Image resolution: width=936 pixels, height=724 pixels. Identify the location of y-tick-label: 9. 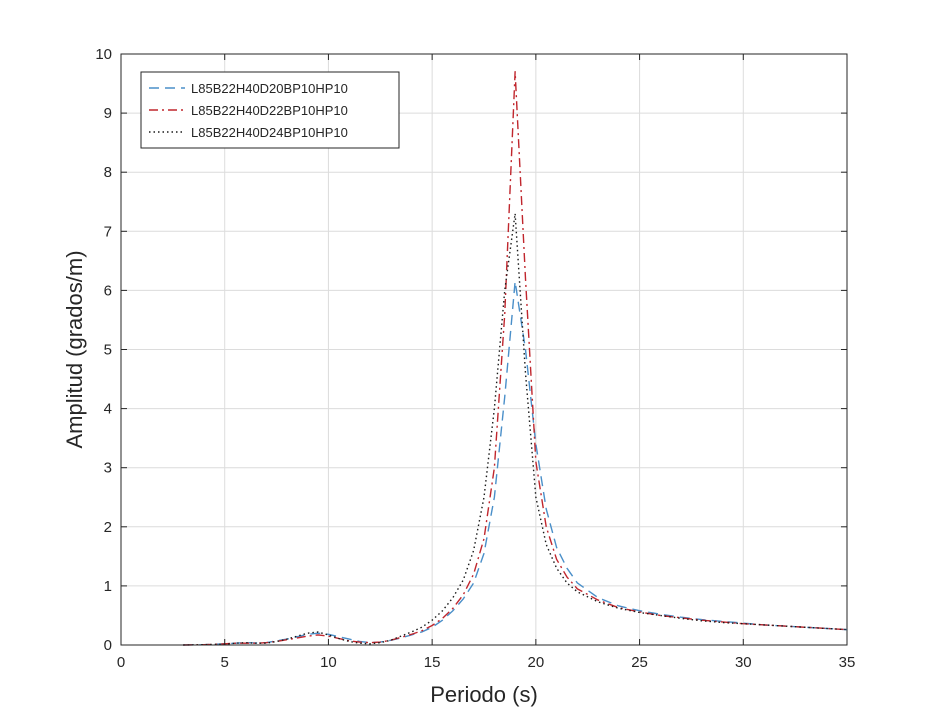
(108, 113).